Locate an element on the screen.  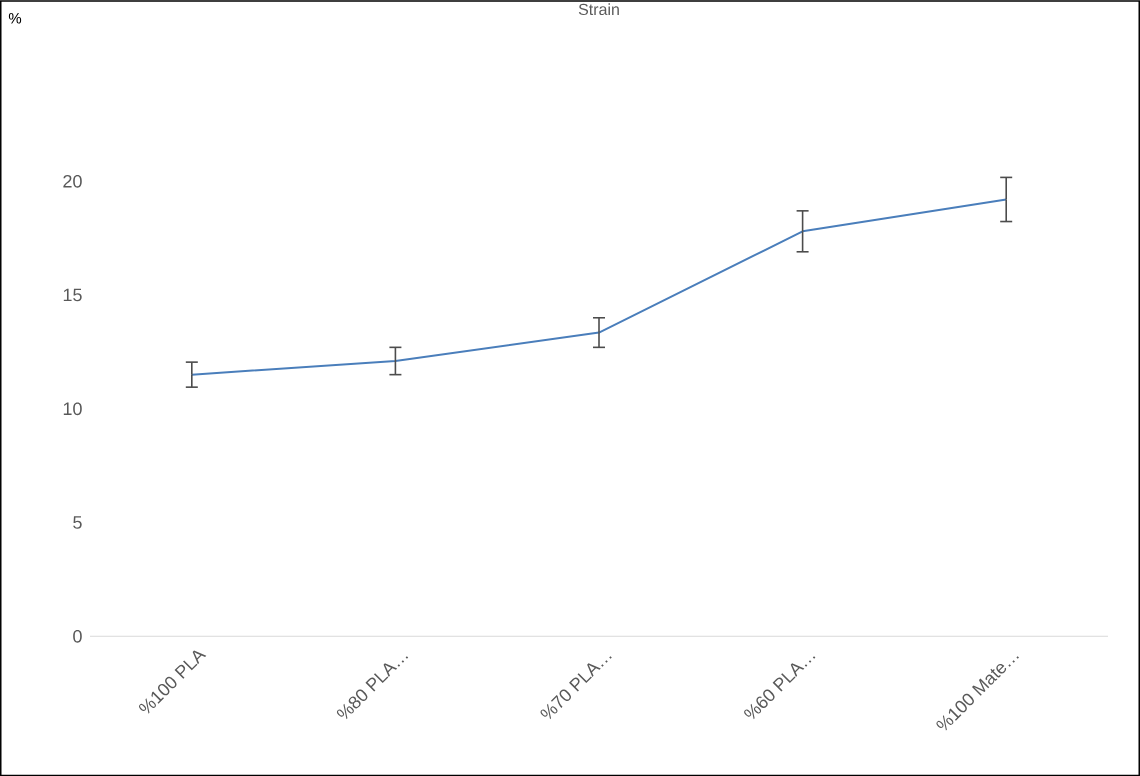
y-tick-label: 0 is located at coordinates (77, 636).